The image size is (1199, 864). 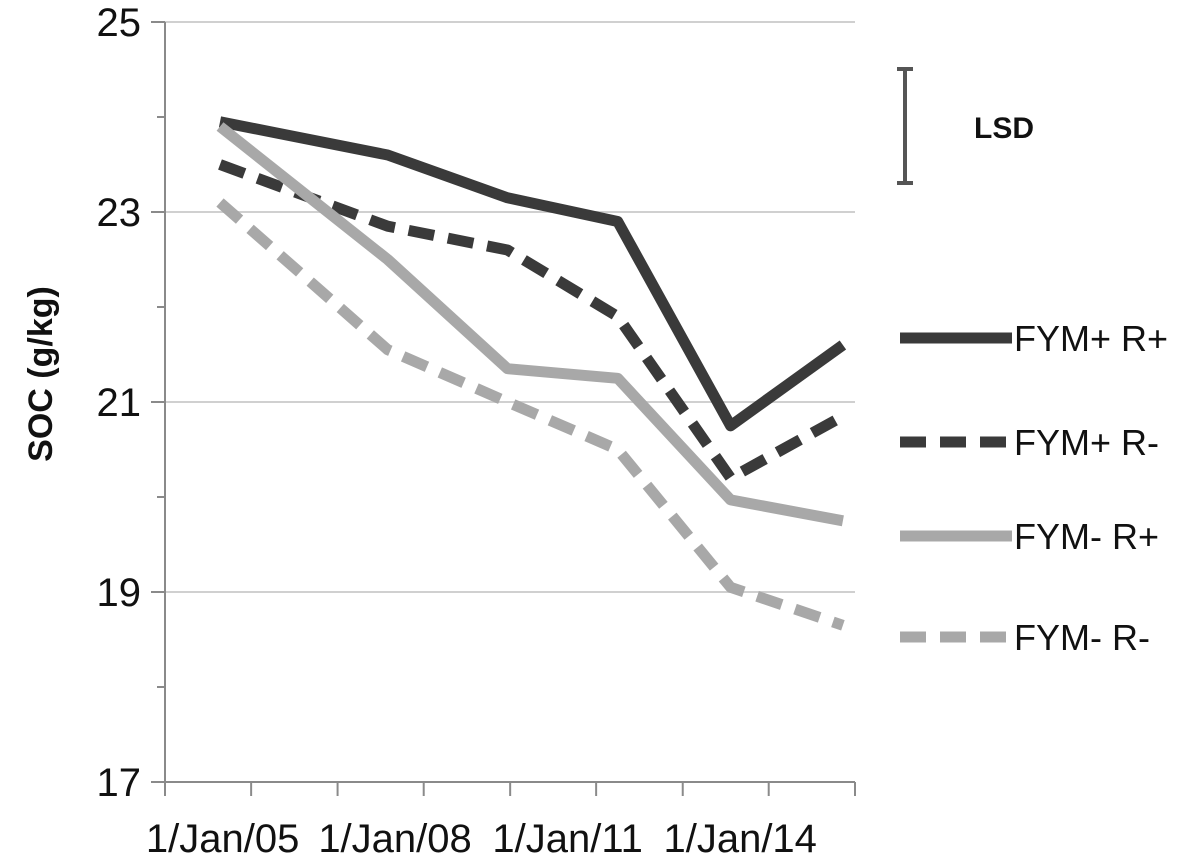 What do you see at coordinates (119, 23) in the screenshot?
I see `y-tick-label: 25` at bounding box center [119, 23].